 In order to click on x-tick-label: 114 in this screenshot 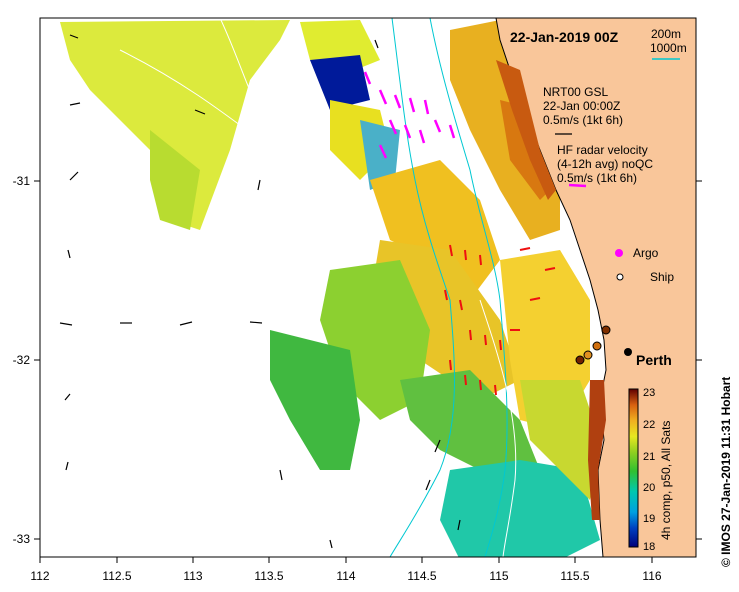, I will do `click(345, 576)`.